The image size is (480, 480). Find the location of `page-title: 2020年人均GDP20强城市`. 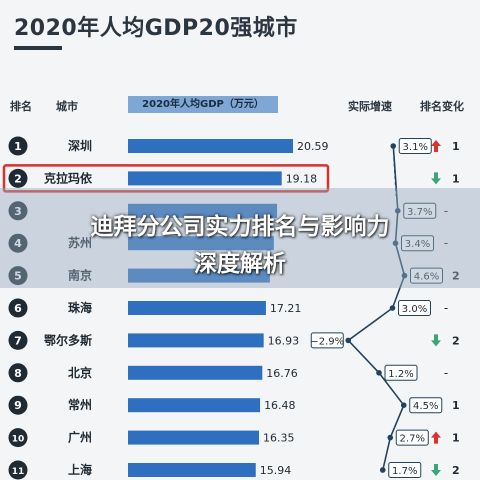

page-title: 2020年人均GDP20强城市 is located at coordinates (156, 28).